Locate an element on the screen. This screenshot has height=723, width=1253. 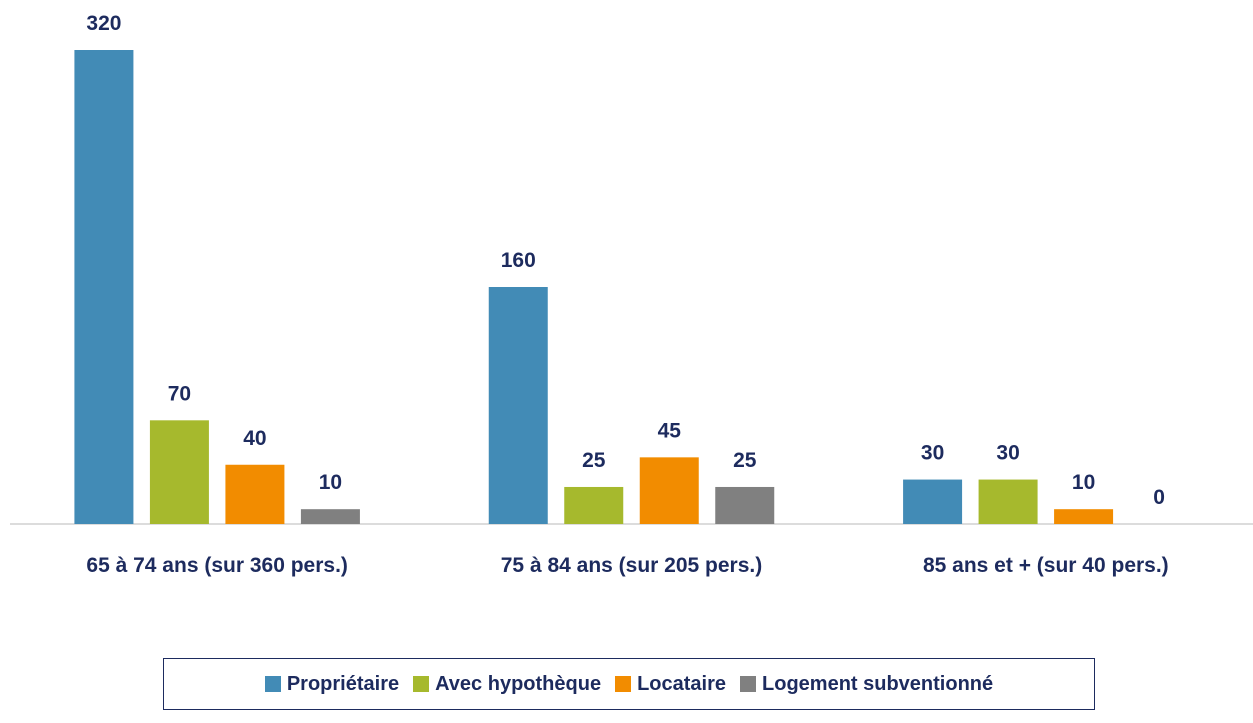
legend-item: Avec hypothèque is located at coordinates (507, 684).